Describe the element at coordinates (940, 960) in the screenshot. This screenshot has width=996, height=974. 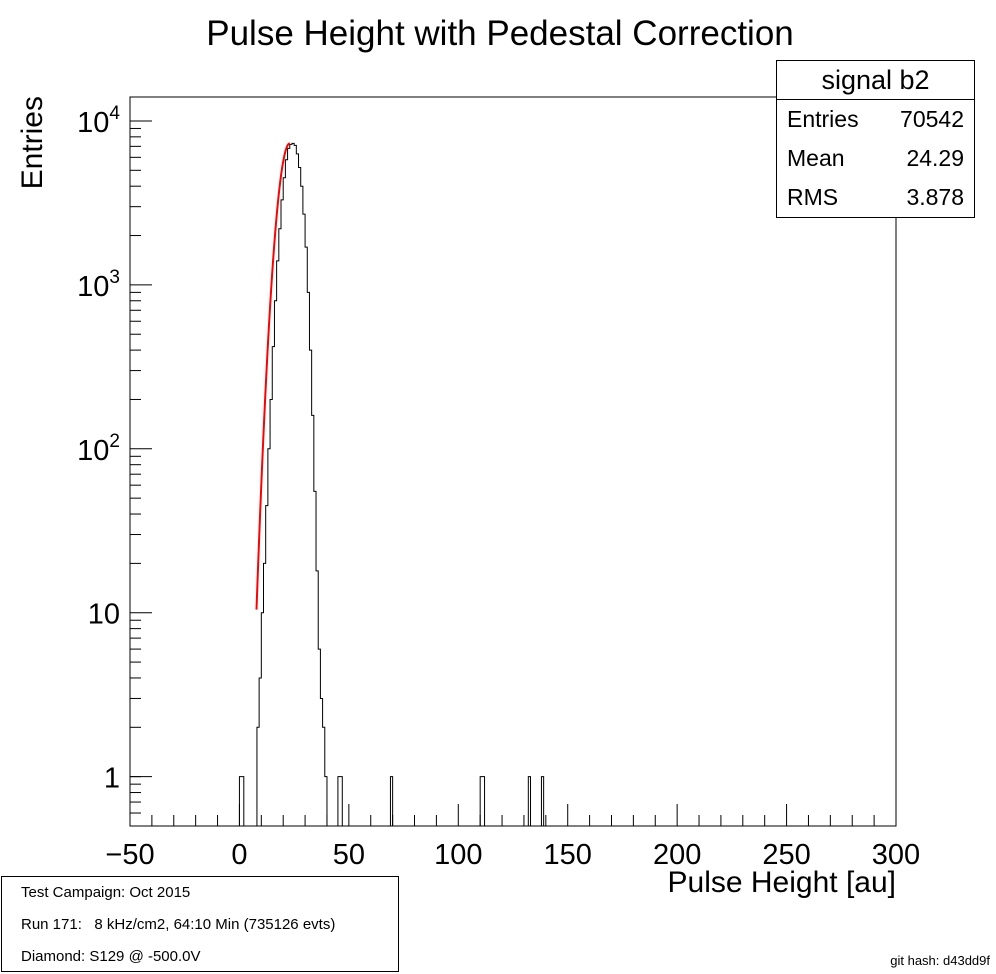
I see `git-hash-text: git hash: d43dd9f` at that location.